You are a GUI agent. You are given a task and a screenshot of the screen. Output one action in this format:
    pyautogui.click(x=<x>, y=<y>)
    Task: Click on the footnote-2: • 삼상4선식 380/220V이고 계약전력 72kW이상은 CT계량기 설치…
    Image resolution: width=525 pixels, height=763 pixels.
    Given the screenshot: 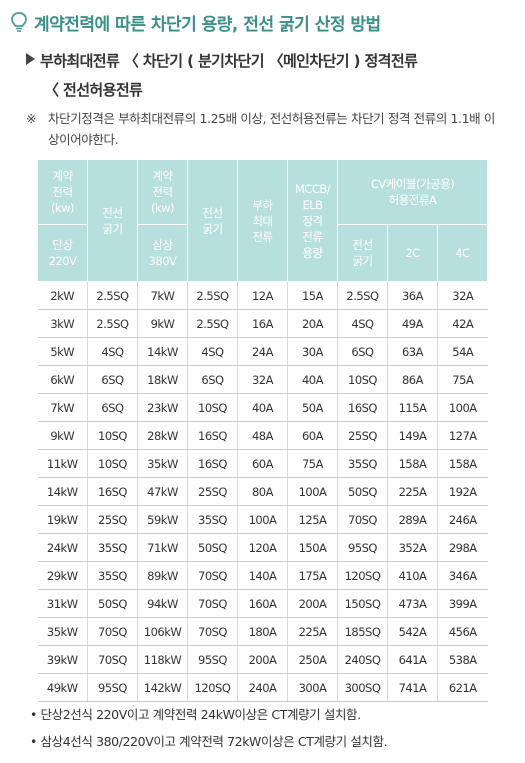 What is the action you would take?
    pyautogui.click(x=209, y=741)
    